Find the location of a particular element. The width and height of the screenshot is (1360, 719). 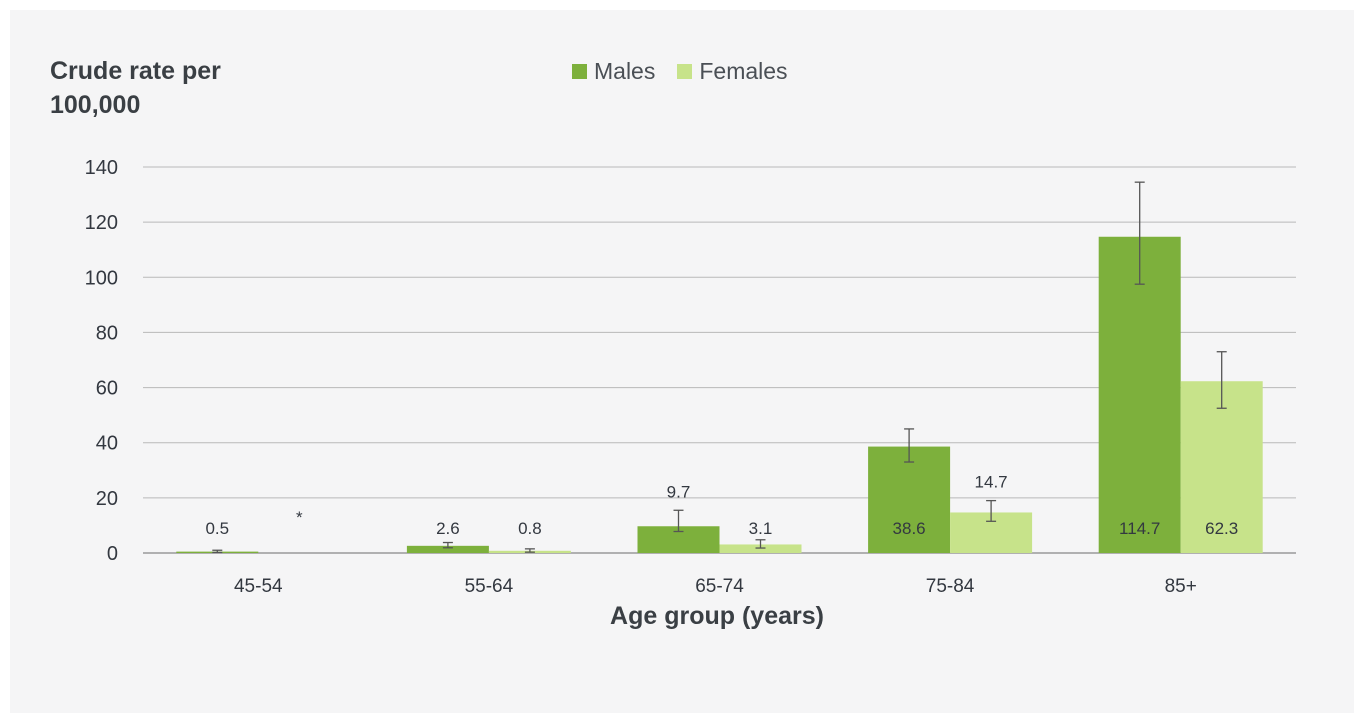

legend-item-females: Females is located at coordinates (732, 71).